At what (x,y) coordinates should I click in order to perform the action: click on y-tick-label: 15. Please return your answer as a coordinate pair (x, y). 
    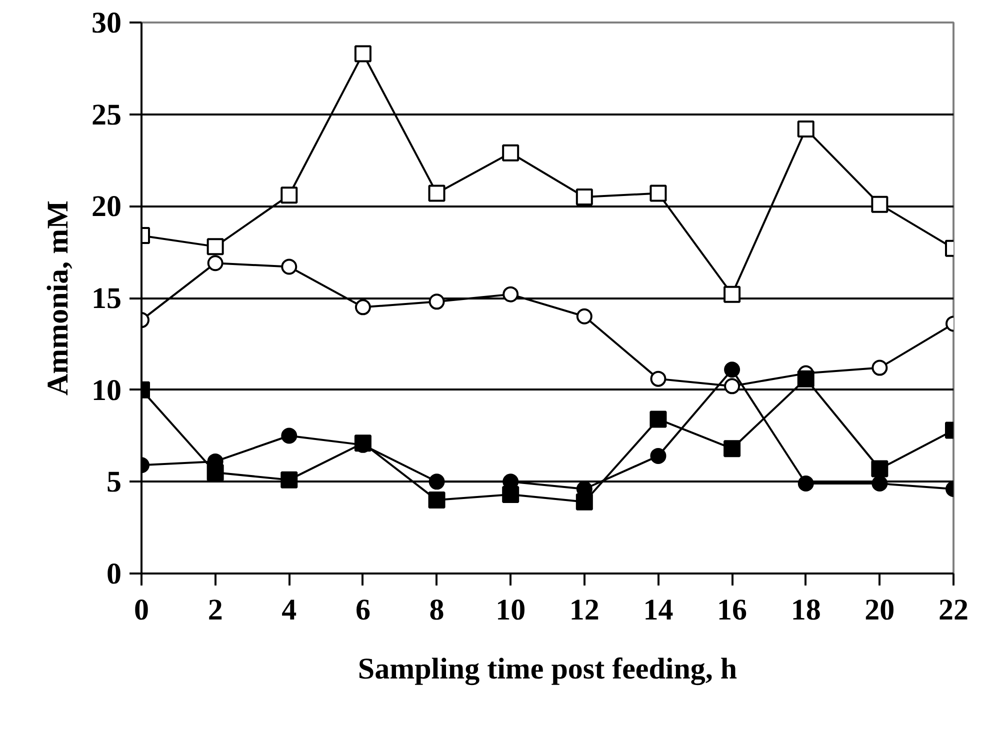
    Looking at the image, I should click on (107, 298).